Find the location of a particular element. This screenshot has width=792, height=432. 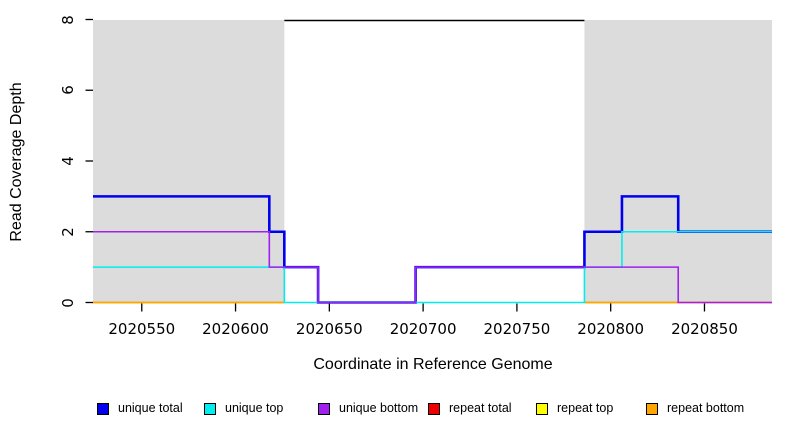

series-unique-top-line is located at coordinates (432, 267).